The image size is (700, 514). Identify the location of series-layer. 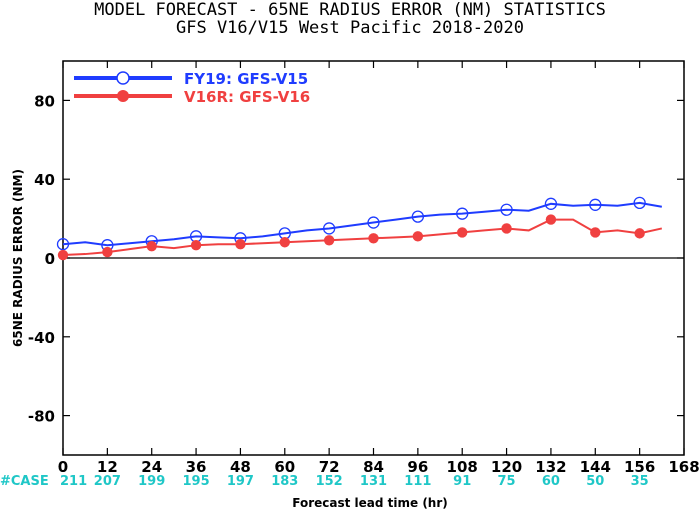
(359, 228).